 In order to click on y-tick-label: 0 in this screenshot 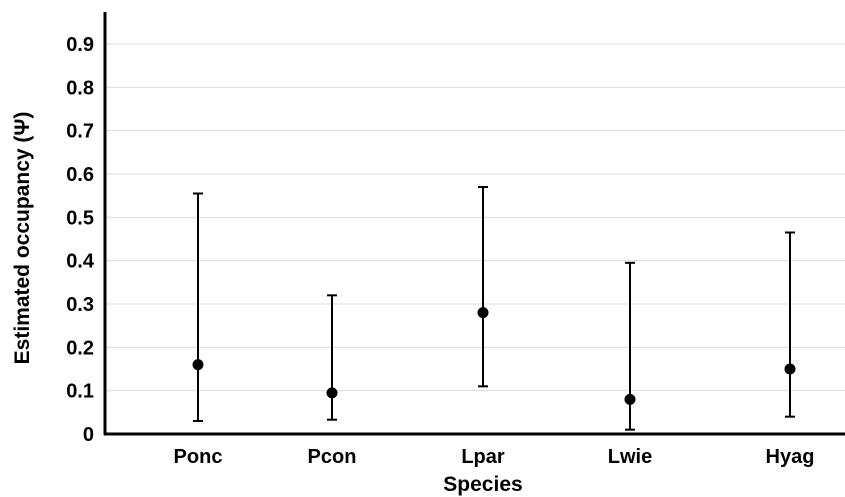, I will do `click(88, 435)`.